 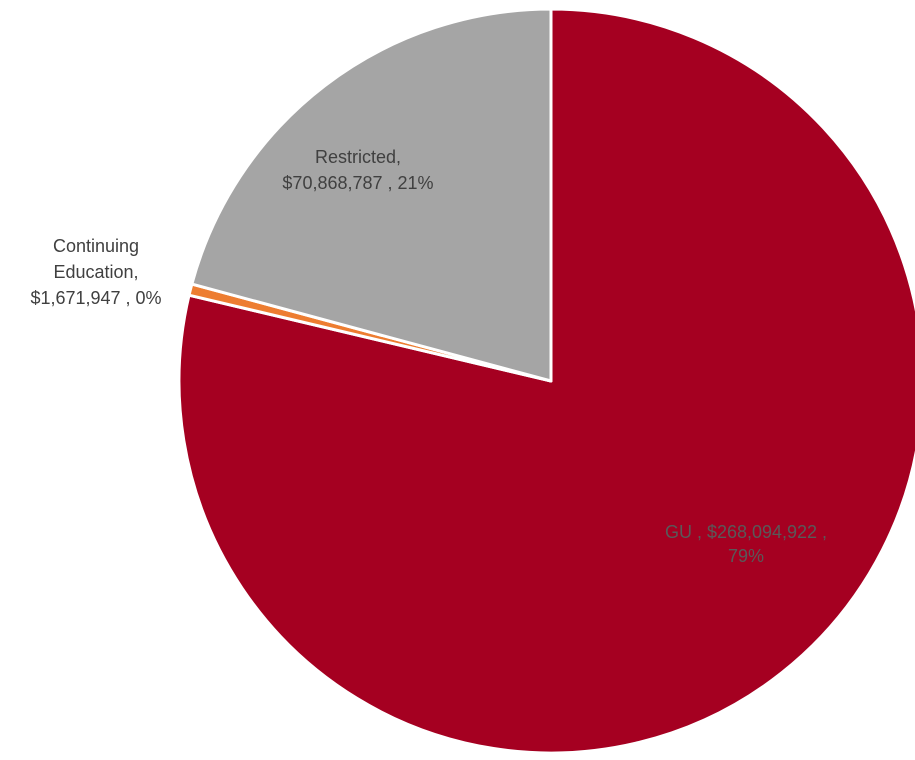 I want to click on data-label-continuing-education: Continuing Education, $1,671,947 , 0%, so click(x=95, y=272).